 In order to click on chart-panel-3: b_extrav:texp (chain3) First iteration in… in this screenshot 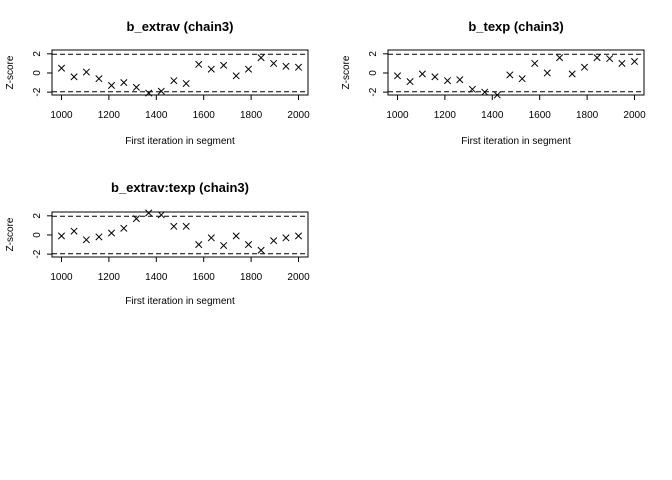, I will do `click(157, 243)`.